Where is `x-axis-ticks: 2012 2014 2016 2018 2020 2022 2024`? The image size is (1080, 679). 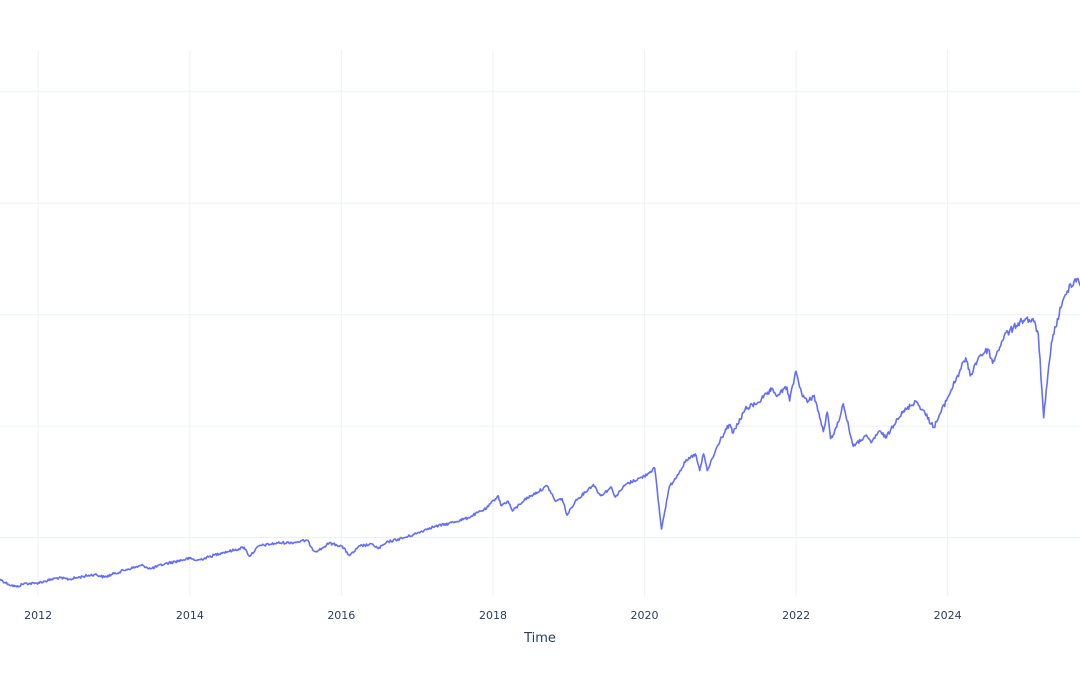 x-axis-ticks: 2012 2014 2016 2018 2020 2022 2024 is located at coordinates (492, 615).